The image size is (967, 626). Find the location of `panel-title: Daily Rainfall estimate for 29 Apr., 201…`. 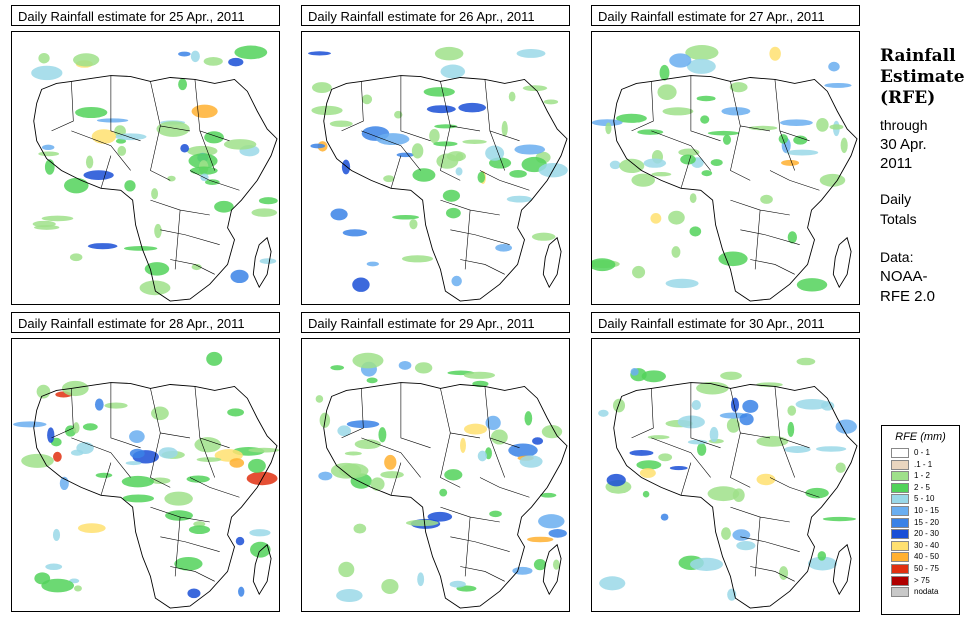

panel-title: Daily Rainfall estimate for 29 Apr., 201… is located at coordinates (435, 322).